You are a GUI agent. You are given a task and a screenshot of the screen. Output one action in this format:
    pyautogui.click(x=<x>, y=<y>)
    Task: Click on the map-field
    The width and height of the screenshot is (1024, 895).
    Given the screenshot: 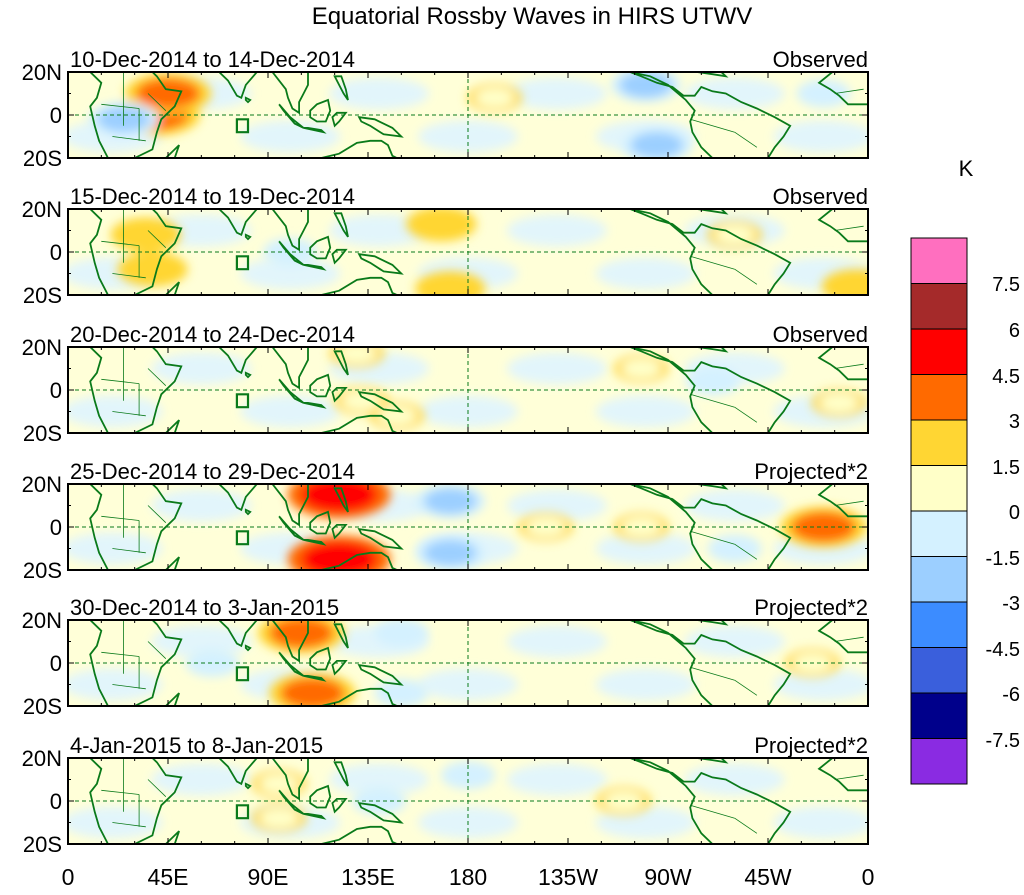 What is the action you would take?
    pyautogui.click(x=468, y=663)
    